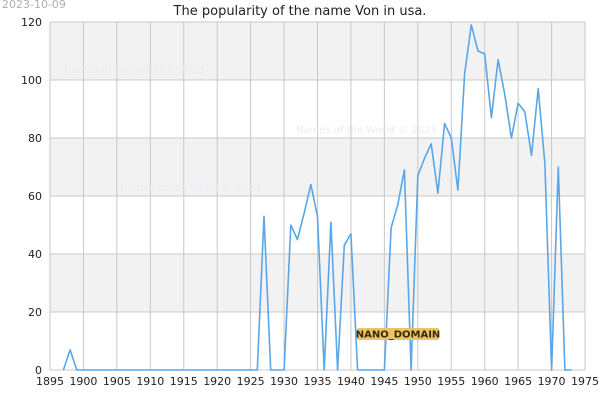  What do you see at coordinates (552, 381) in the screenshot?
I see `x-tick-label: 1970` at bounding box center [552, 381].